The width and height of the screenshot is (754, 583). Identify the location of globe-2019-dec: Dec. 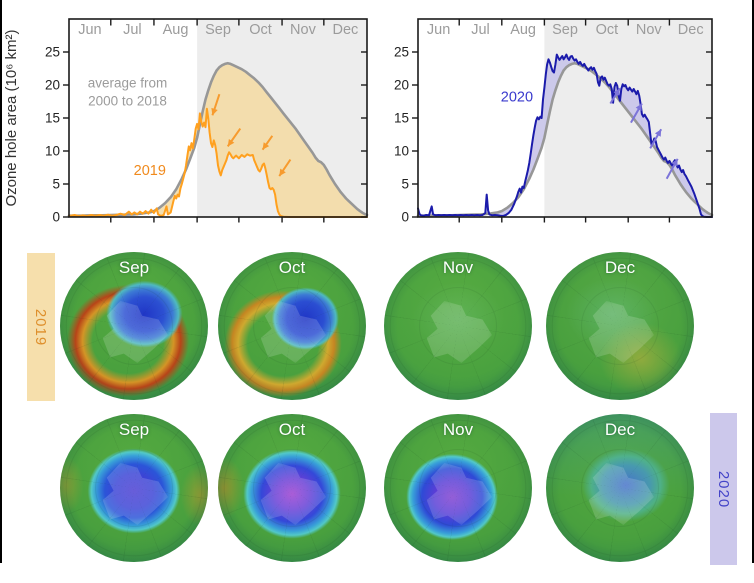
(620, 326).